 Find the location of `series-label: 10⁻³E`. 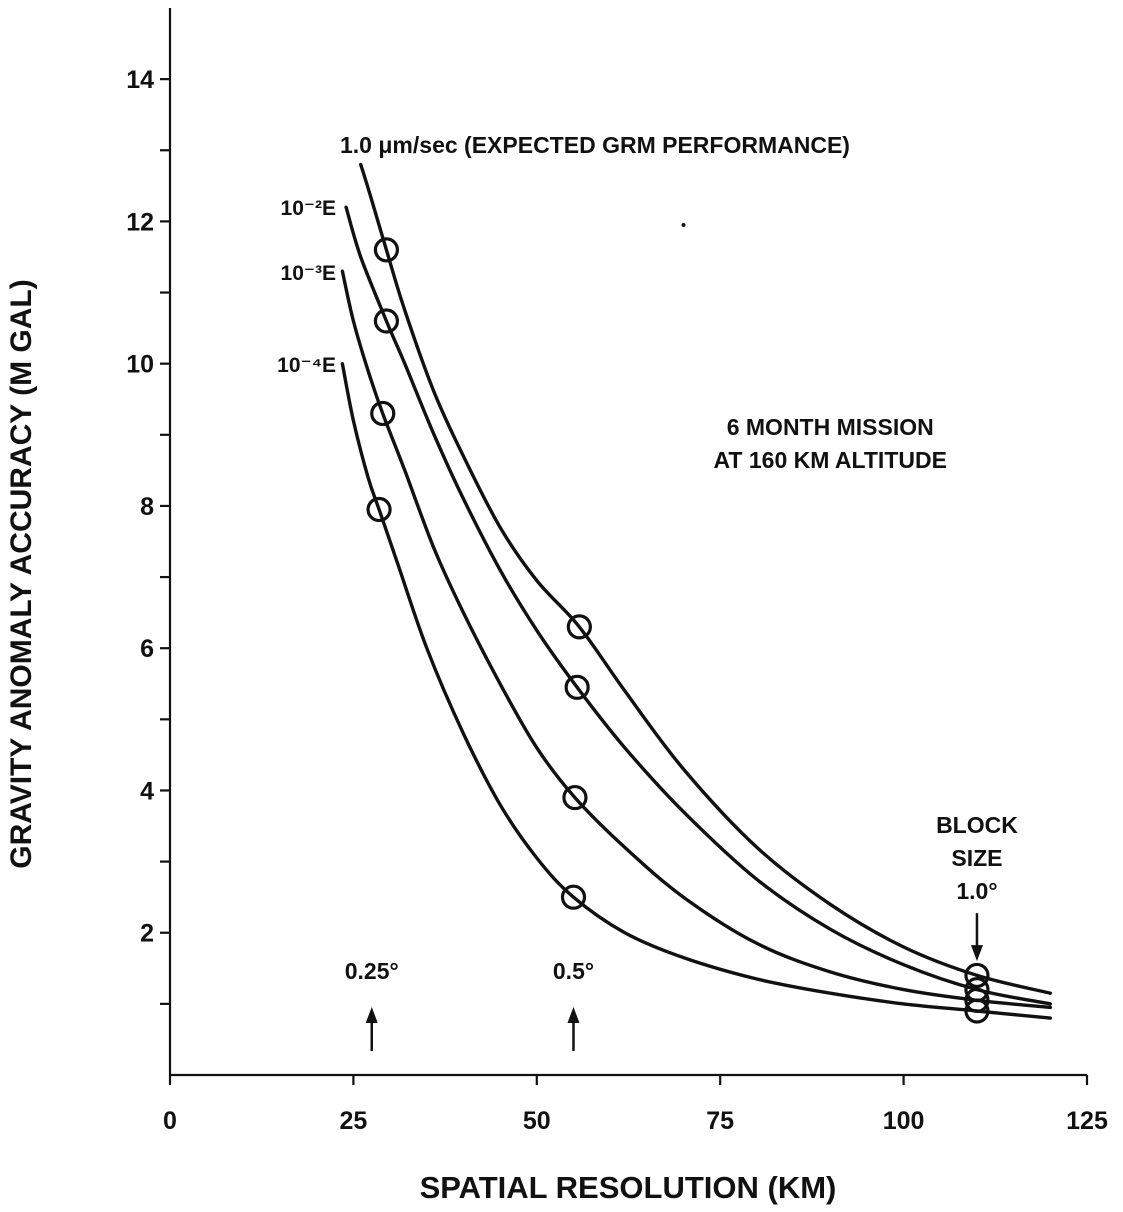

series-label: 10⁻³E is located at coordinates (308, 273).